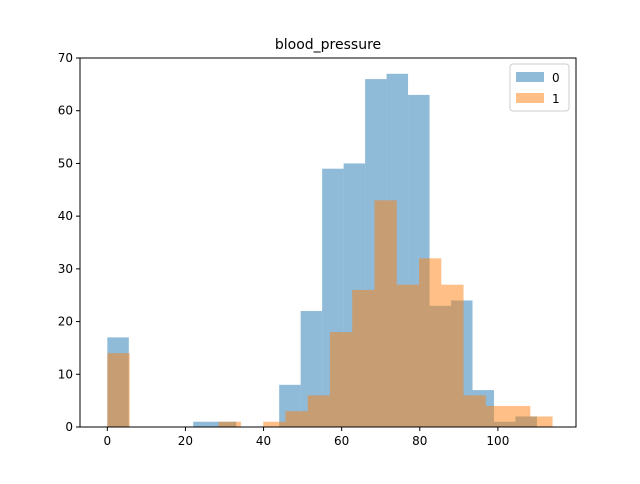 The width and height of the screenshot is (640, 484). What do you see at coordinates (263, 441) in the screenshot?
I see `x-tick-label: 40` at bounding box center [263, 441].